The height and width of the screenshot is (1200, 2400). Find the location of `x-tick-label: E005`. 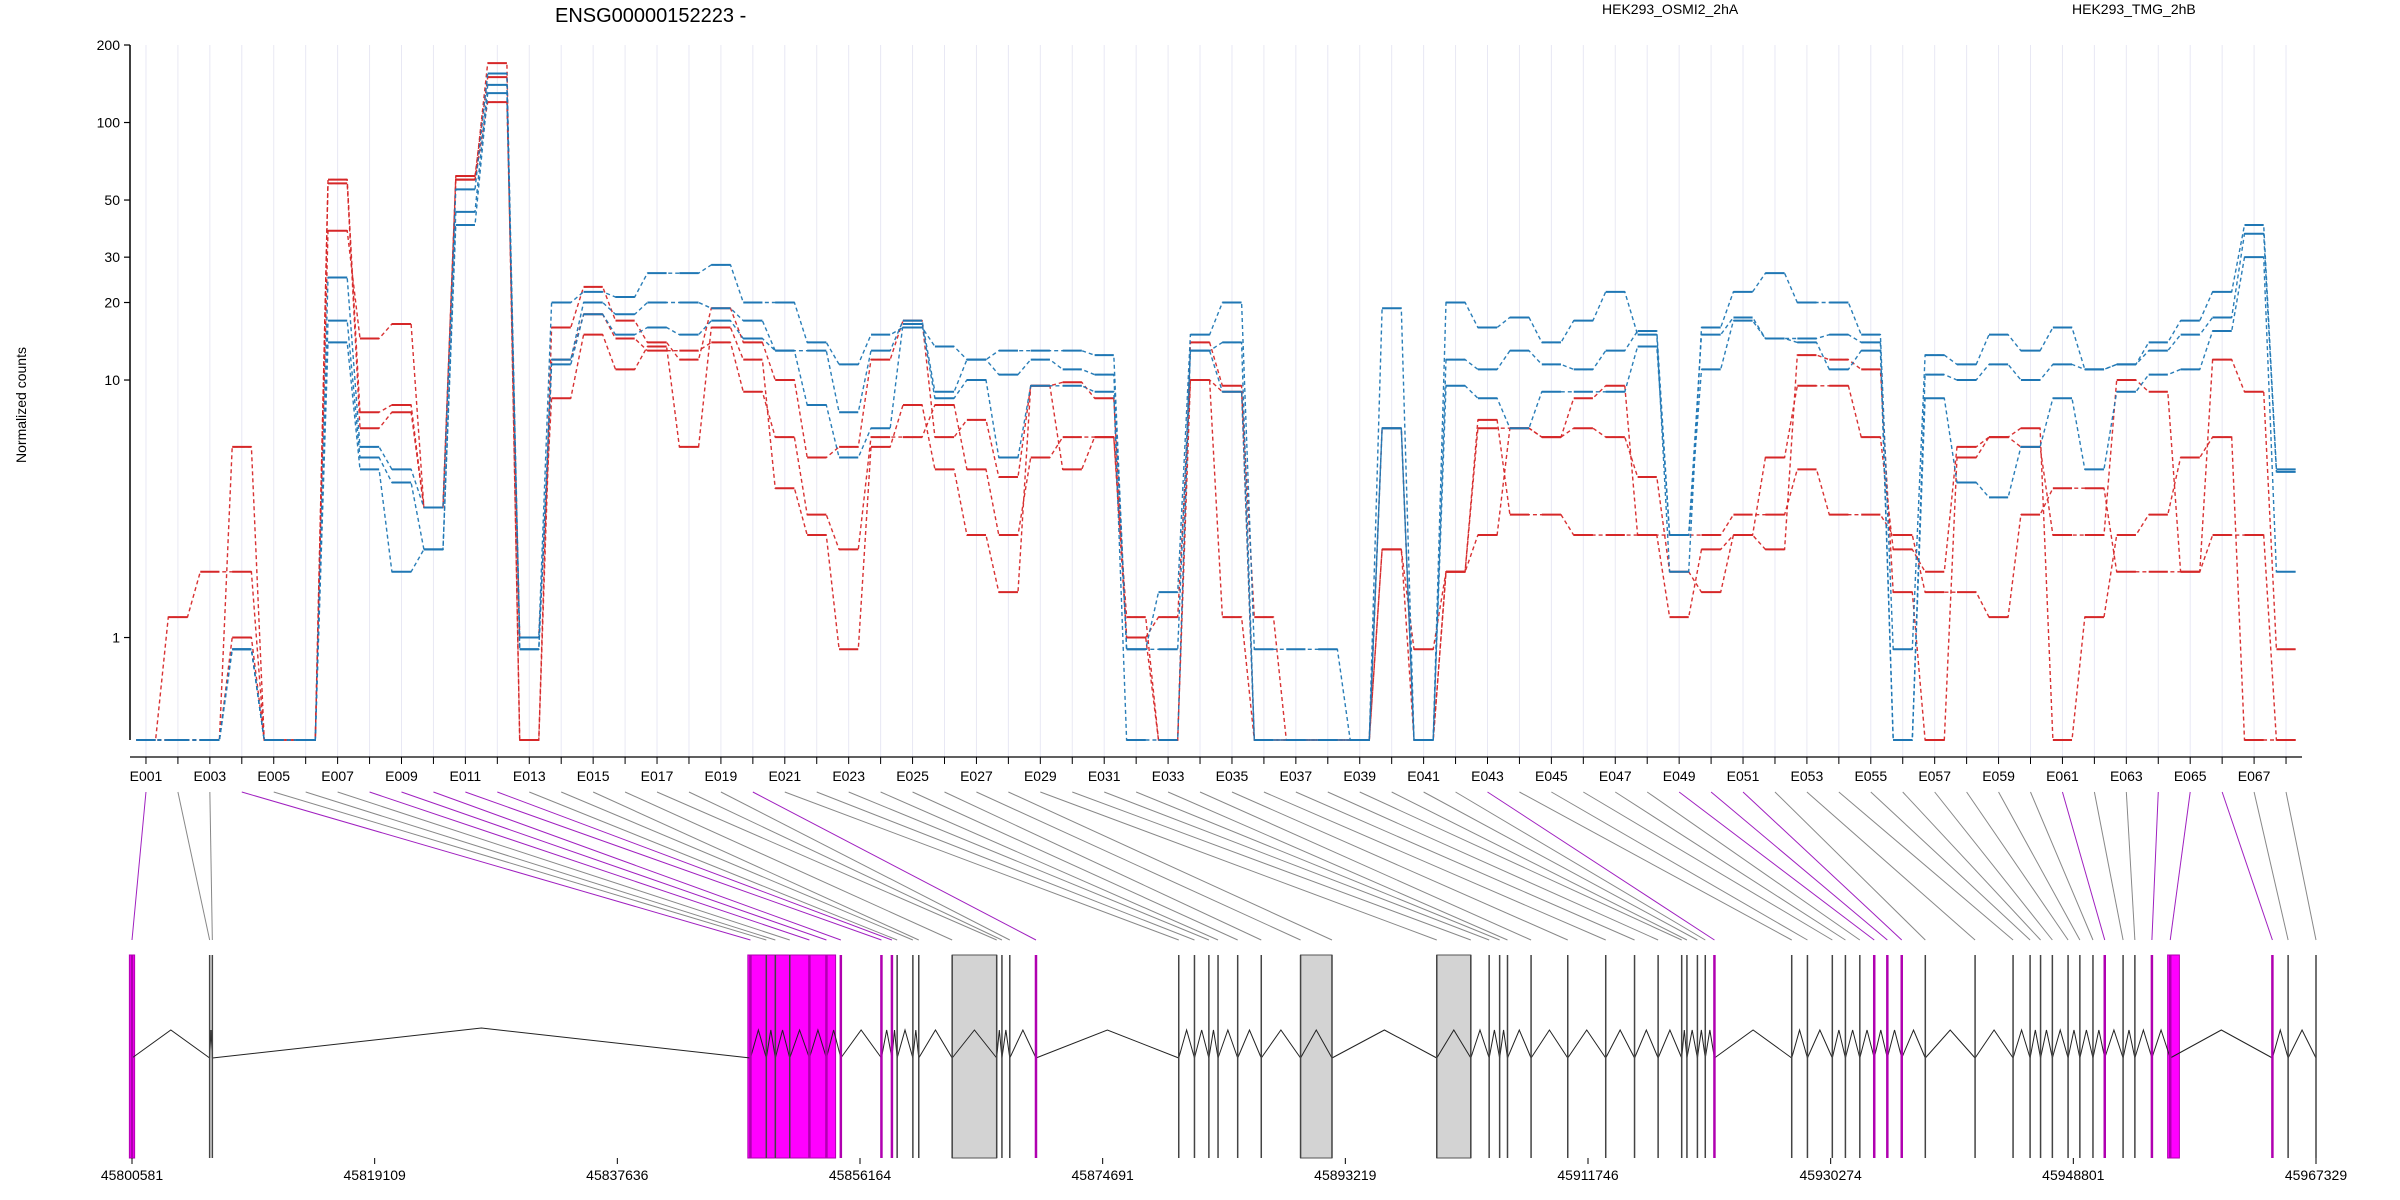

x-tick-label: E005 is located at coordinates (273, 776).